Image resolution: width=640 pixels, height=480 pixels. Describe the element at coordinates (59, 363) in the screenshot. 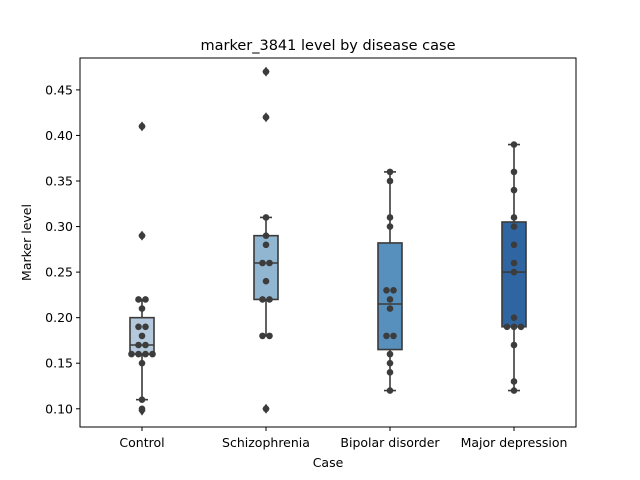

I see `y-tick-label: 0.15` at that location.